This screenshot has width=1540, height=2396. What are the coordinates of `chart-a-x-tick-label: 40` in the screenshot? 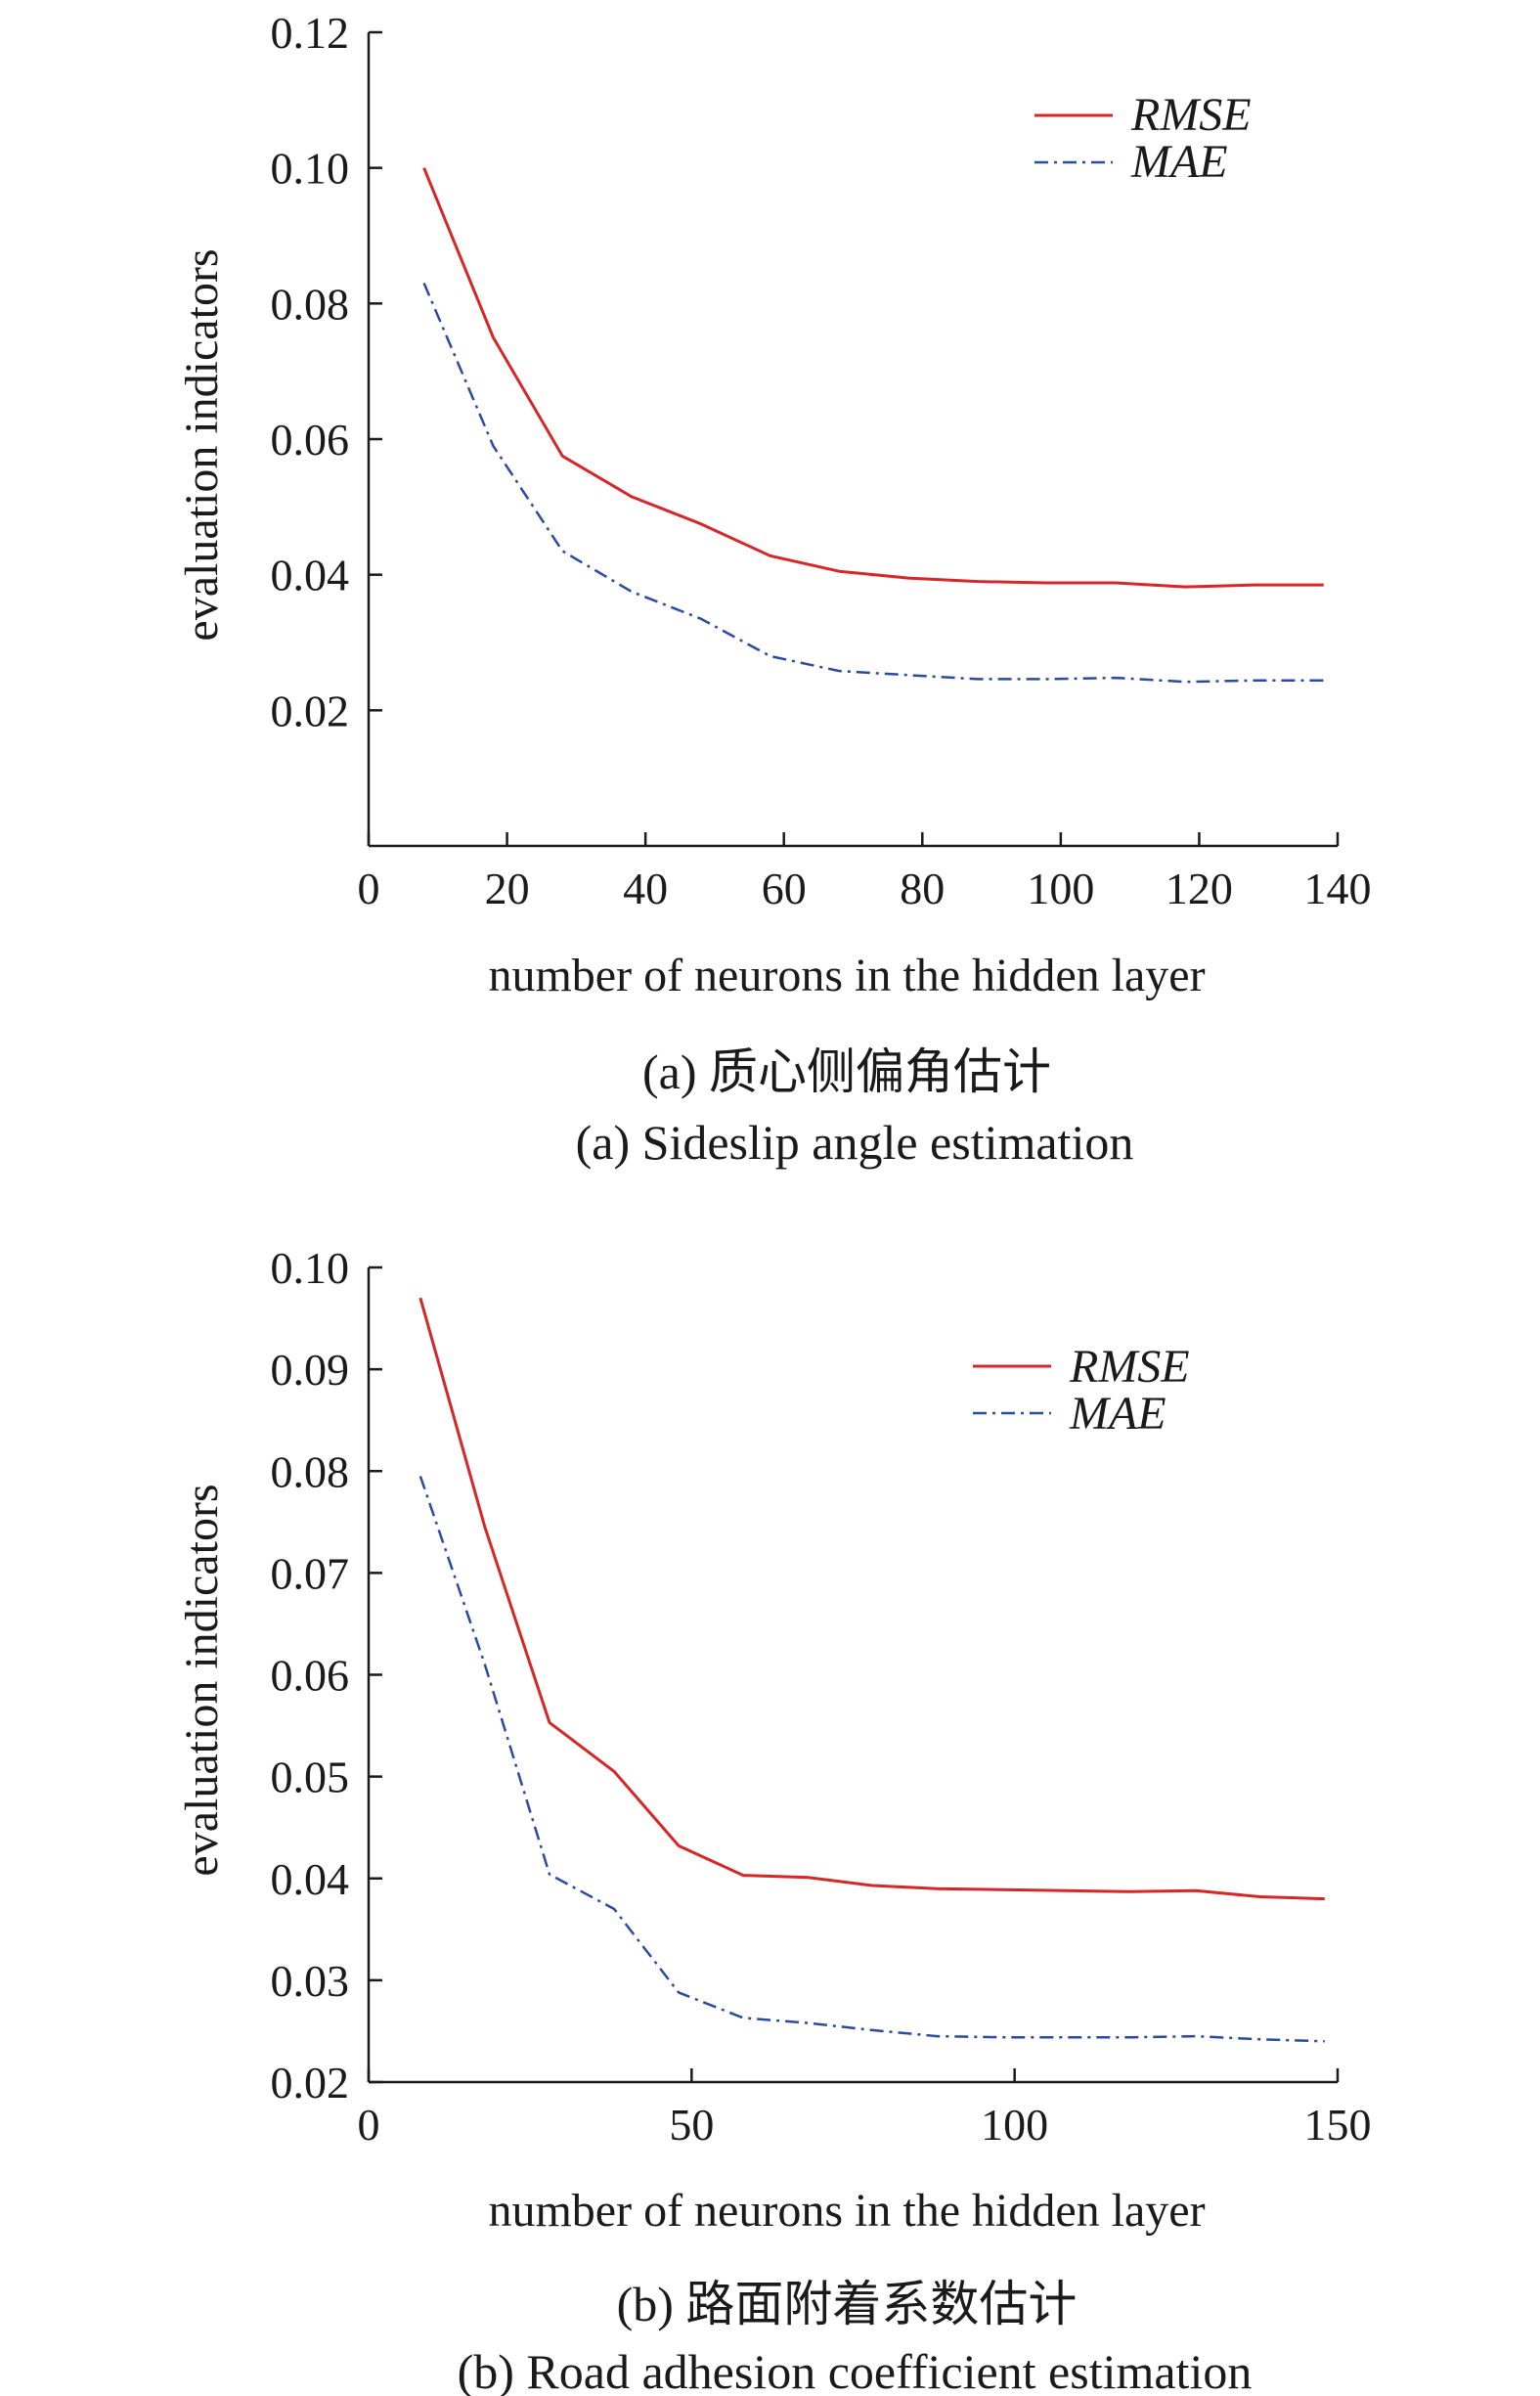 It's located at (645, 888).